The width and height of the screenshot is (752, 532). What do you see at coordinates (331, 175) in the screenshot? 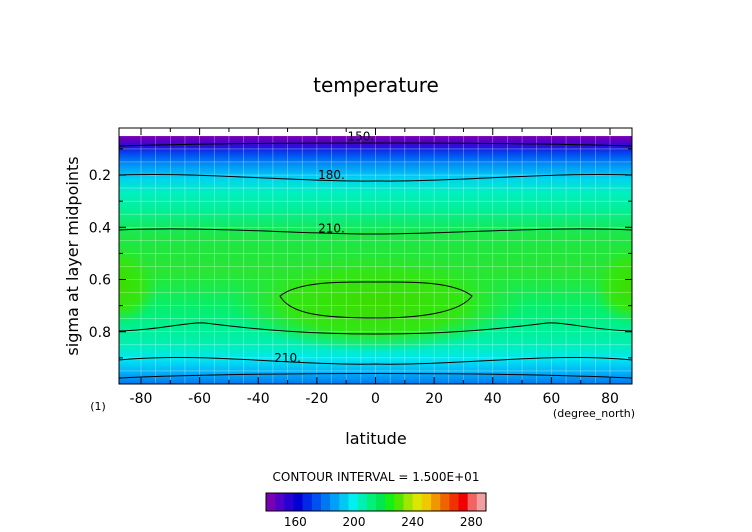
I see `contour-label: 180.` at bounding box center [331, 175].